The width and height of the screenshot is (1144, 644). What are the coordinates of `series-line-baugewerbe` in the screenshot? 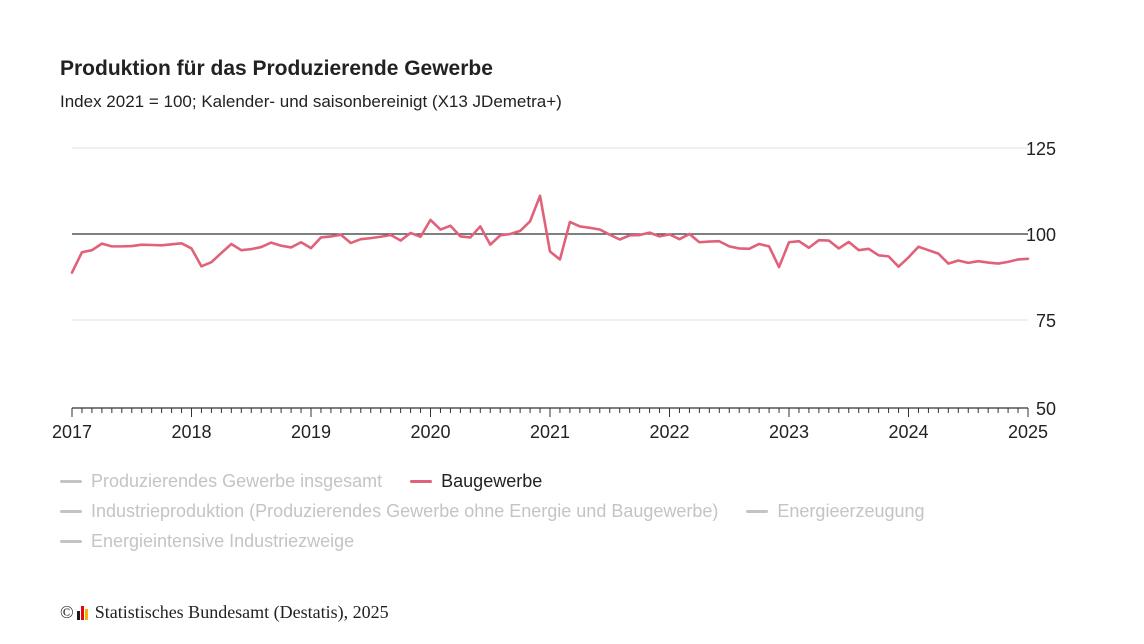 It's located at (550, 234).